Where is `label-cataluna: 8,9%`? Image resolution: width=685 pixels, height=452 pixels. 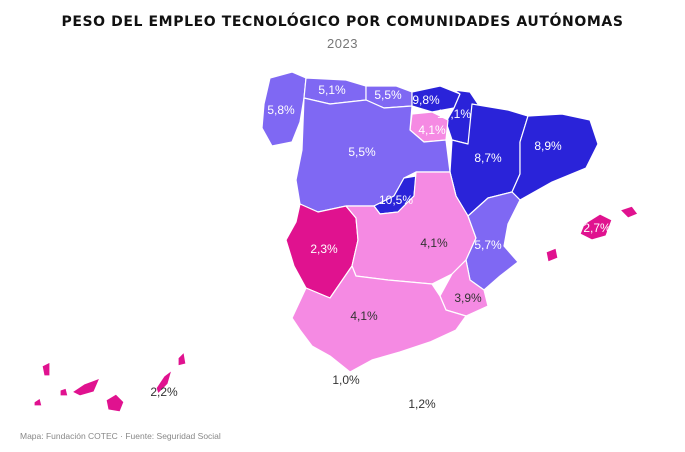
label-cataluna: 8,9% is located at coordinates (548, 146).